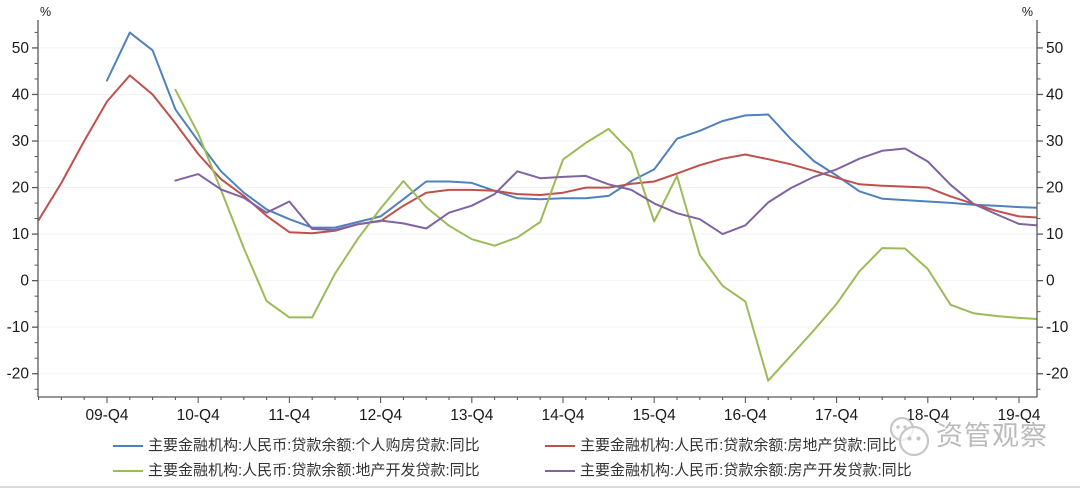 This screenshot has height=488, width=1080. I want to click on legend-item-land-development-loans: 主要金融机构:人民币:贷款余额:地产开发贷款:同比, so click(329, 470).